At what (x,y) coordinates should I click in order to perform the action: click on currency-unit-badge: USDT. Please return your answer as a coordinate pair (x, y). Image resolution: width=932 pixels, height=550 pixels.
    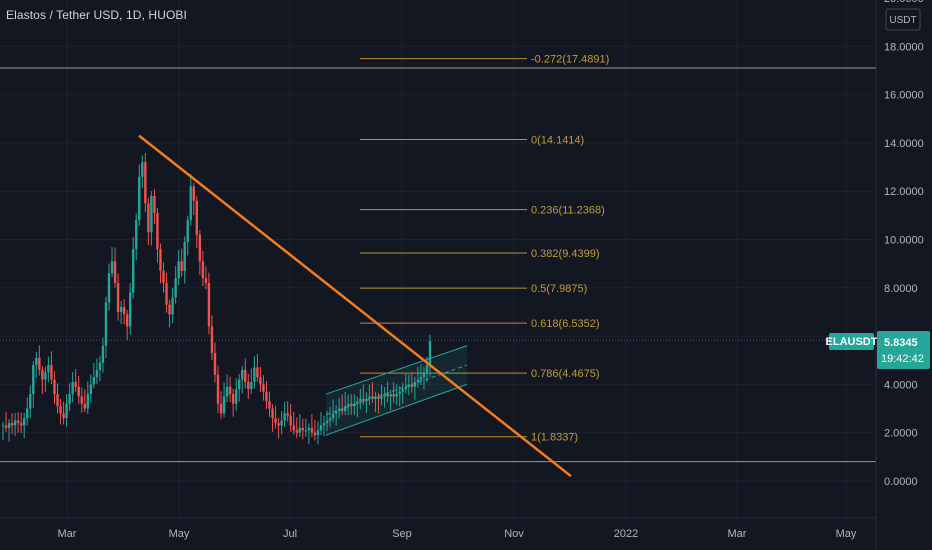
    Looking at the image, I should click on (903, 19).